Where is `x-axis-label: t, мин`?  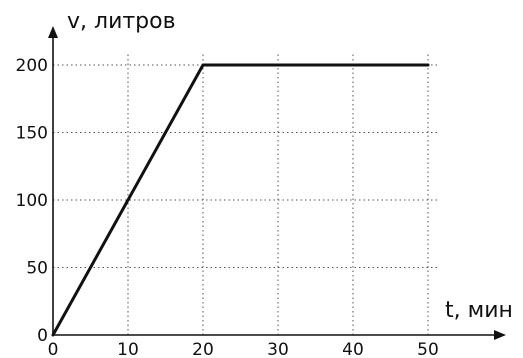
x-axis-label: t, мин is located at coordinates (479, 310).